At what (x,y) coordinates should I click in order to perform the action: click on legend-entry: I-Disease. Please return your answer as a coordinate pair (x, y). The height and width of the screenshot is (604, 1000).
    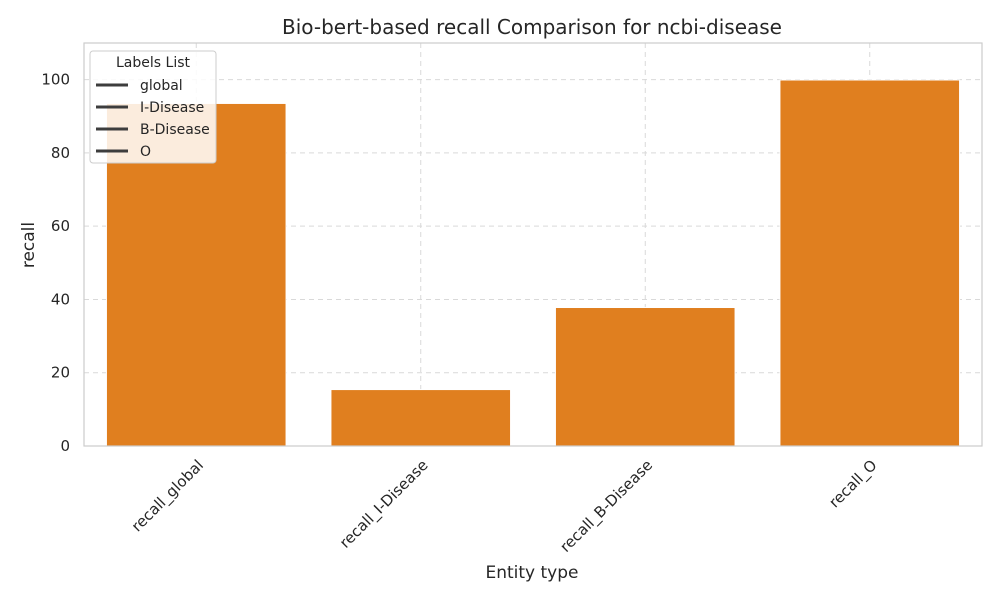
    Looking at the image, I should click on (172, 108).